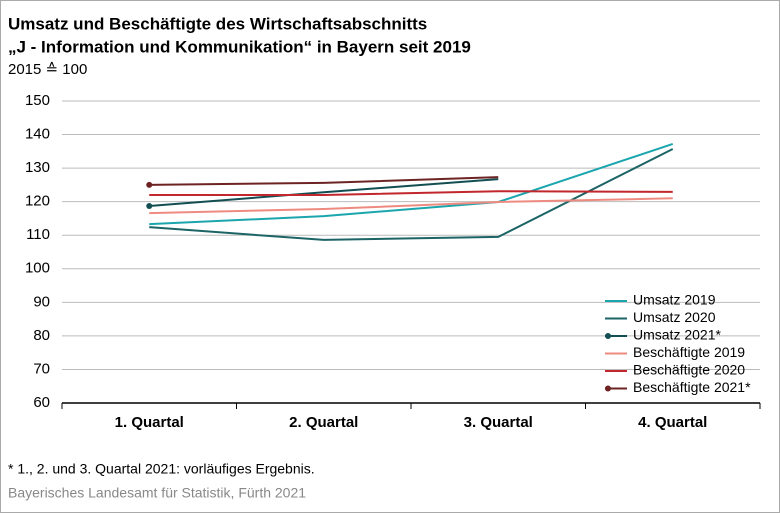  Describe the element at coordinates (41, 402) in the screenshot. I see `y-tick-label: 60` at that location.